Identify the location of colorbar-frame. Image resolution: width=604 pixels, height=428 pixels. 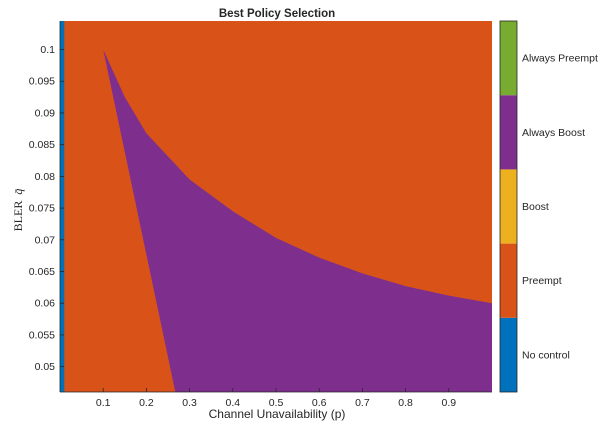
(508, 206).